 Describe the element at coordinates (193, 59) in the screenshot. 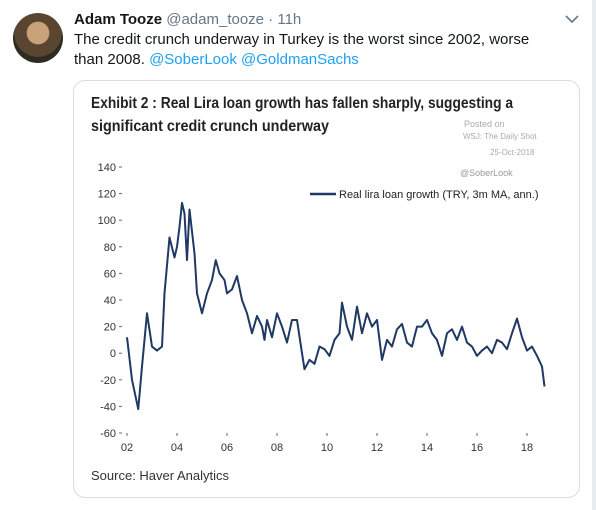

I see `mention: @SoberLook` at that location.